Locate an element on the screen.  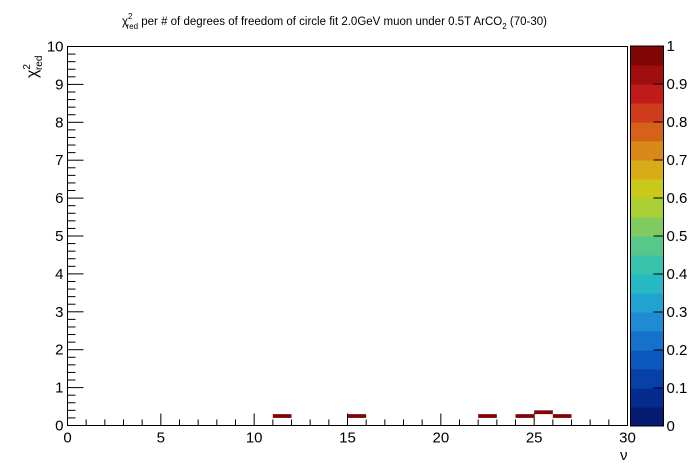
colorbar-tick-label: 0.8 is located at coordinates (677, 122).